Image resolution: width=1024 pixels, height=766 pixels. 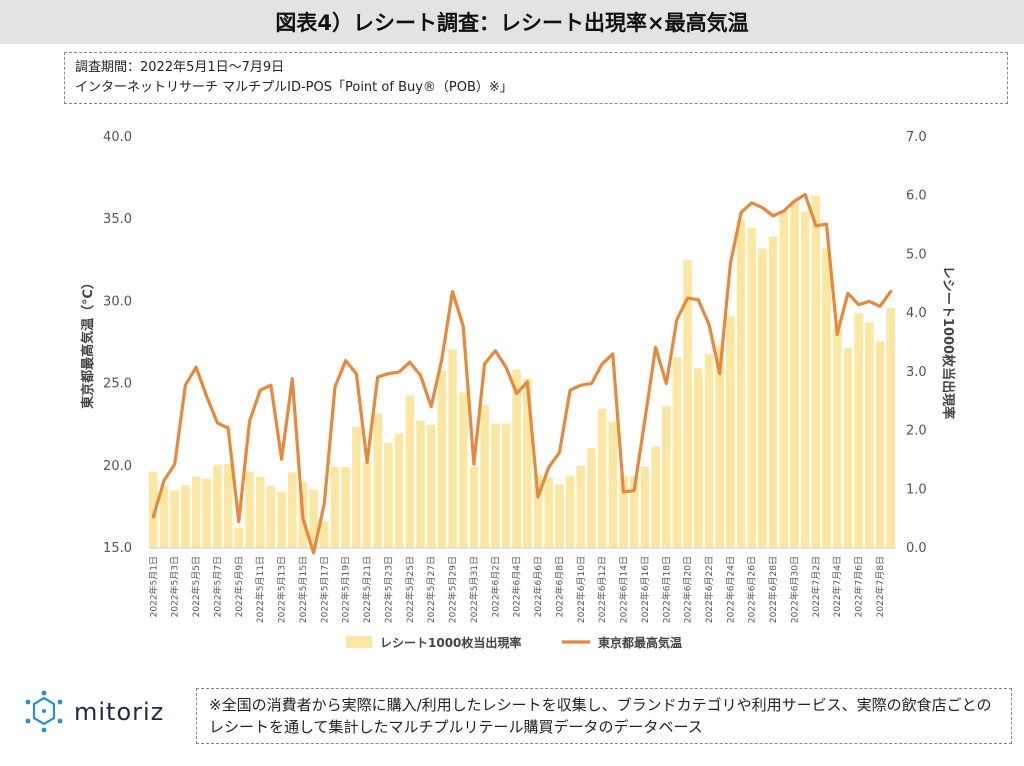 What do you see at coordinates (117, 219) in the screenshot?
I see `y-left-tick-label: 35.0` at bounding box center [117, 219].